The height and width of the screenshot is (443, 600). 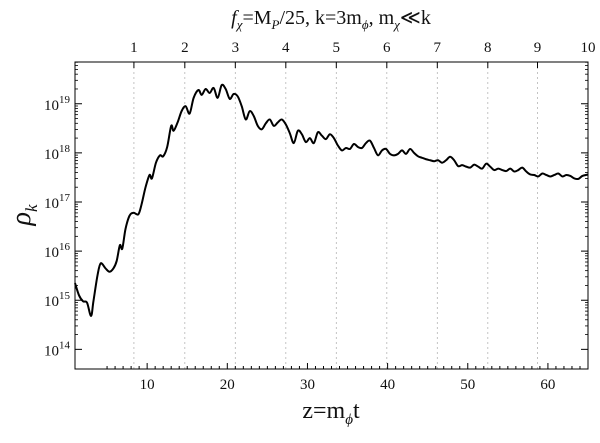 I want to click on y-tick-label-5: 1019, so click(x=57, y=104).